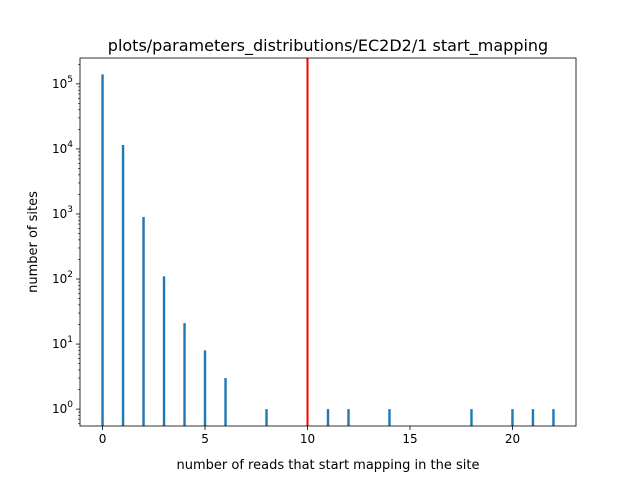 The image size is (640, 480). I want to click on x-tick-label: 5, so click(205, 439).